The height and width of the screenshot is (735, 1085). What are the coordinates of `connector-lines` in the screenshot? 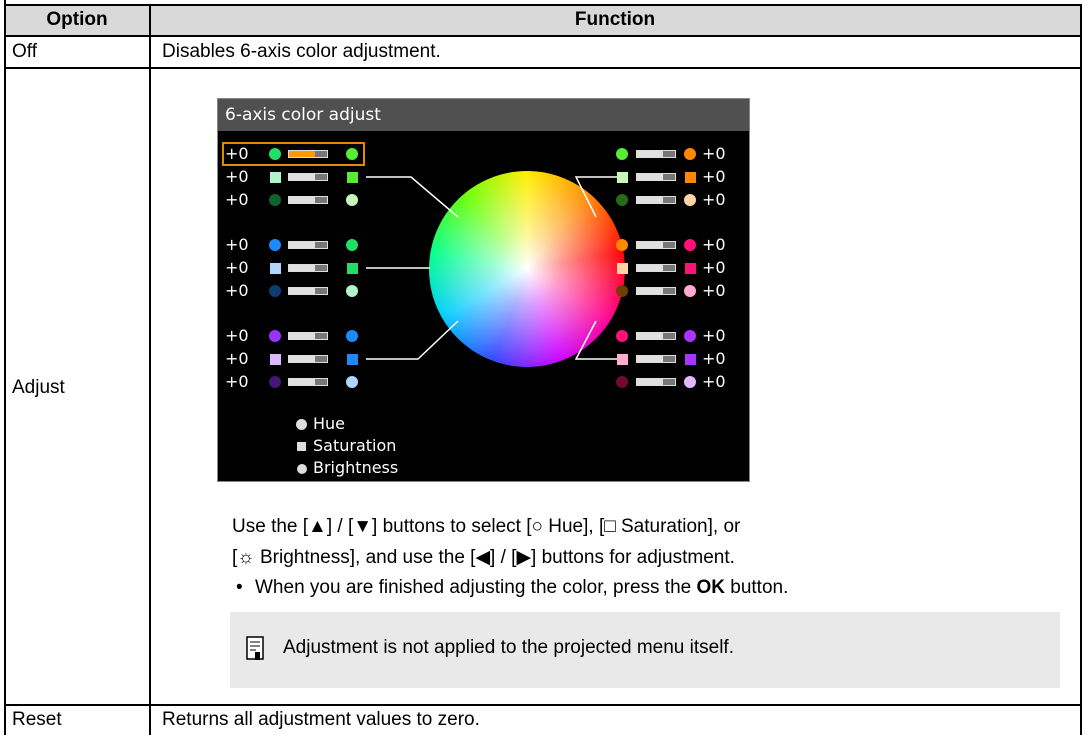 It's located at (495, 268).